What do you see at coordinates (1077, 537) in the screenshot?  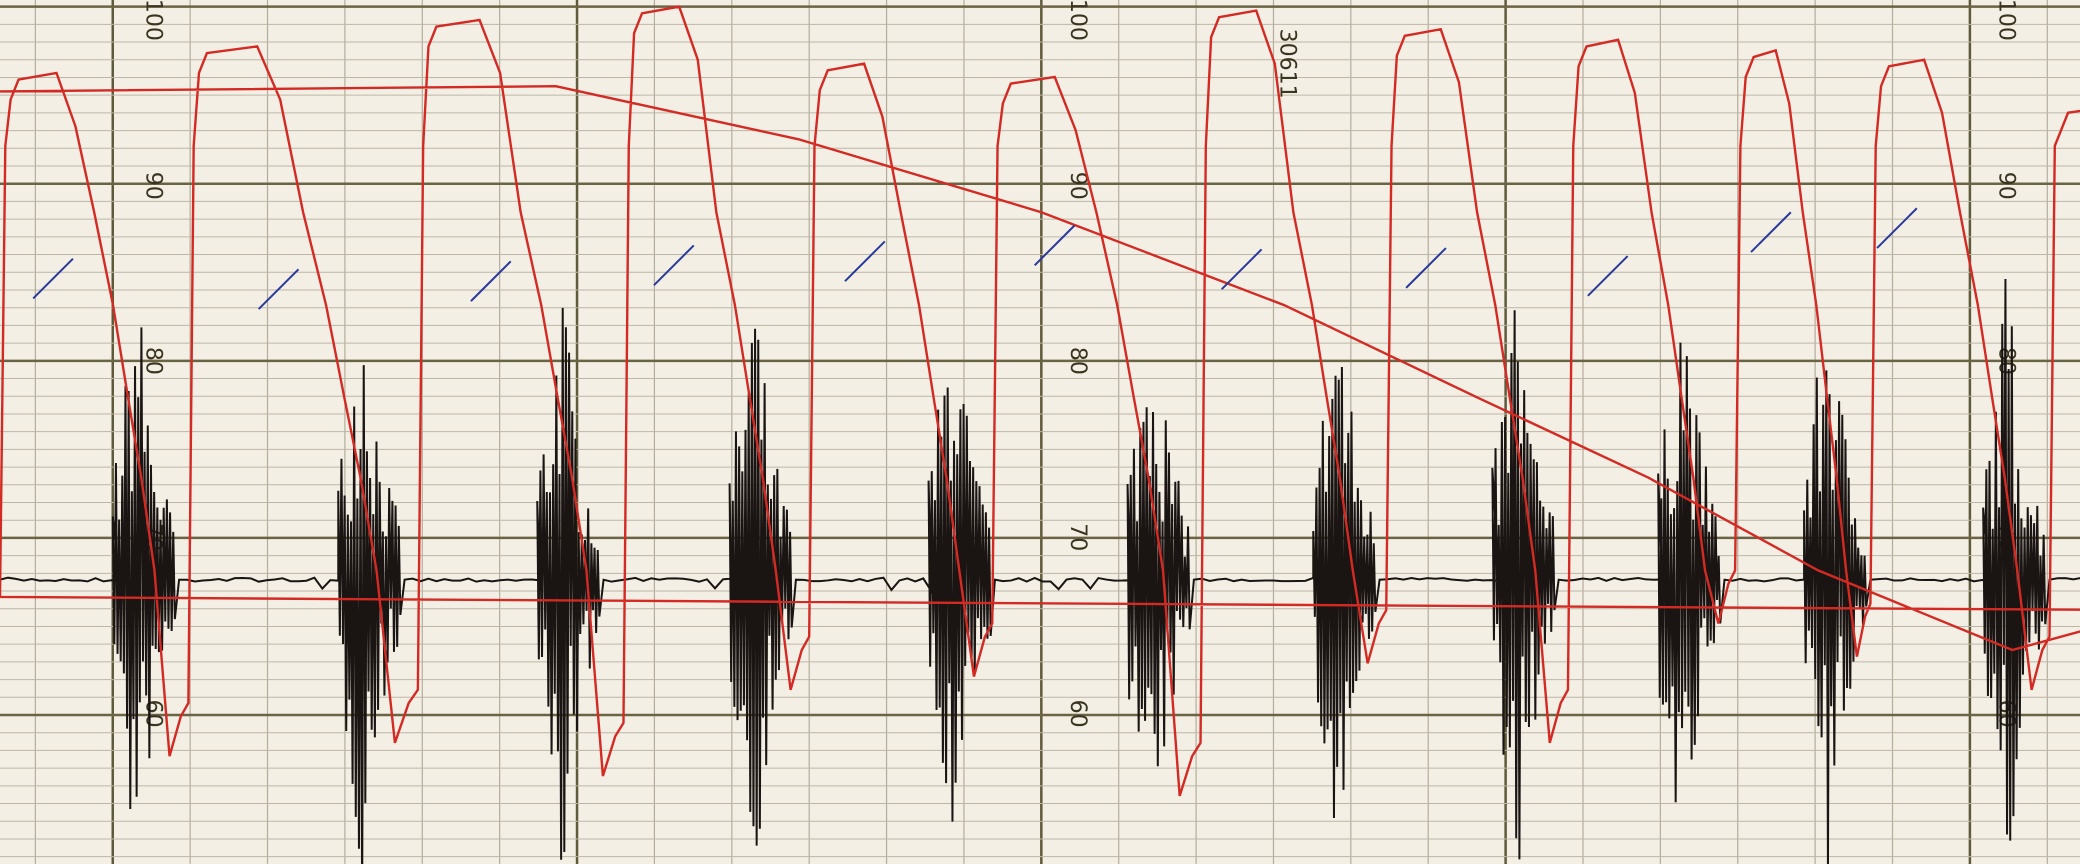 I see `scale-label: 70` at bounding box center [1077, 537].